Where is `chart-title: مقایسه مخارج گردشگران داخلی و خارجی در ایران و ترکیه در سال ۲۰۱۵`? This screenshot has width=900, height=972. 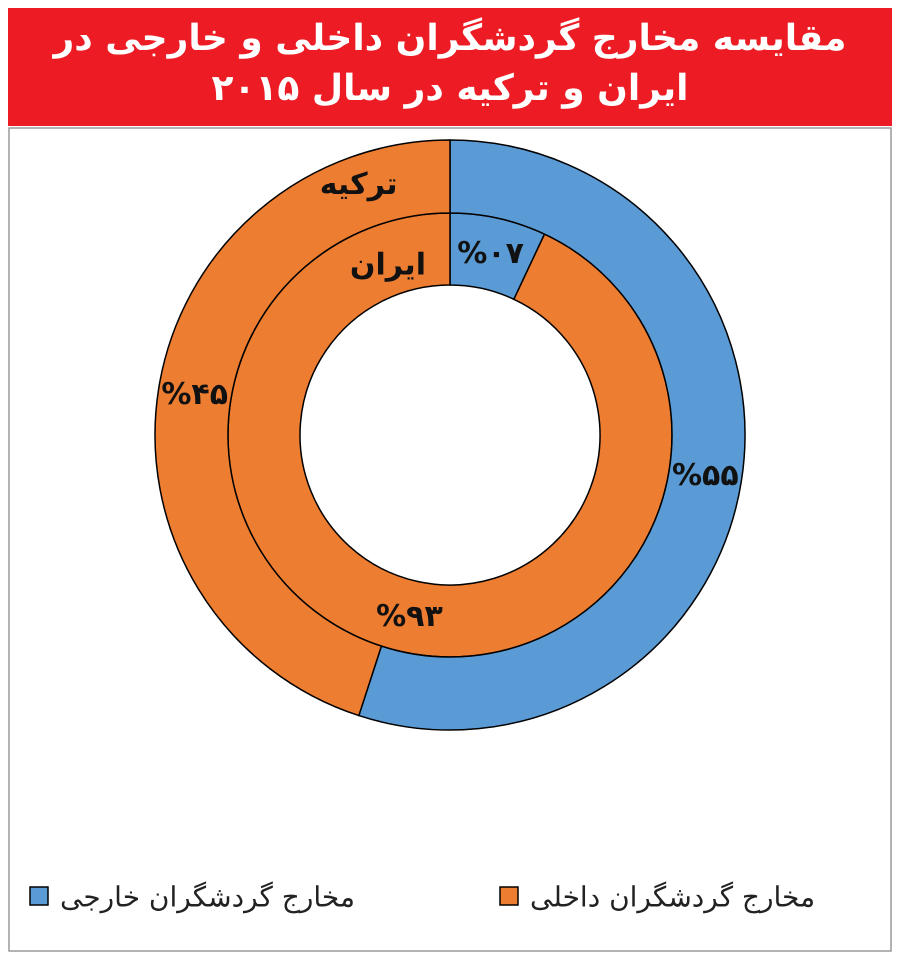 chart-title: مقایسه مخارج گردشگران داخلی و خارجی در ایران و ترکیه در سال ۲۰۱۵ is located at coordinates (450, 67).